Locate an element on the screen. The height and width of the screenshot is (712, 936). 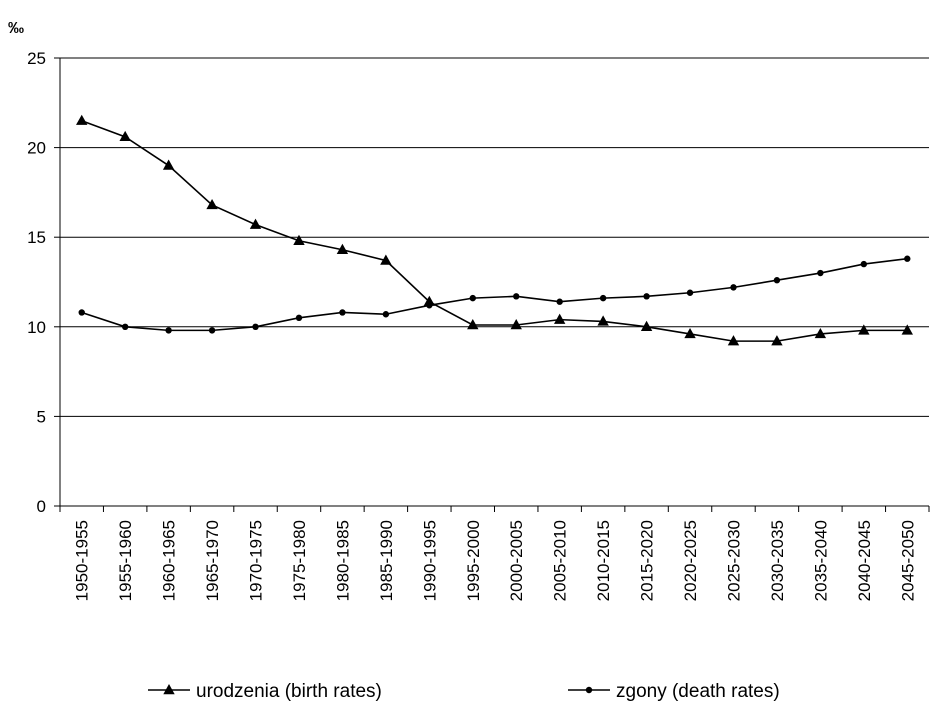
x-tick-label: 1990-1995 is located at coordinates (429, 560).